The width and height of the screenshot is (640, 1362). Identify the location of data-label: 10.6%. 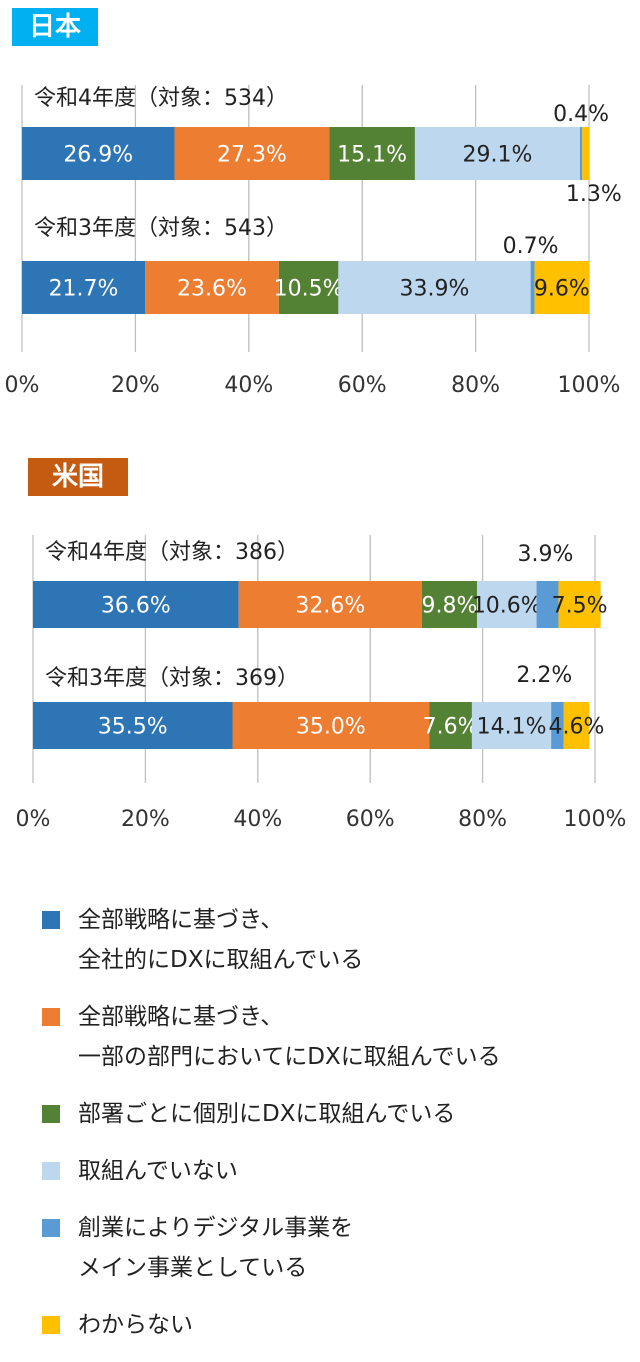
(507, 606).